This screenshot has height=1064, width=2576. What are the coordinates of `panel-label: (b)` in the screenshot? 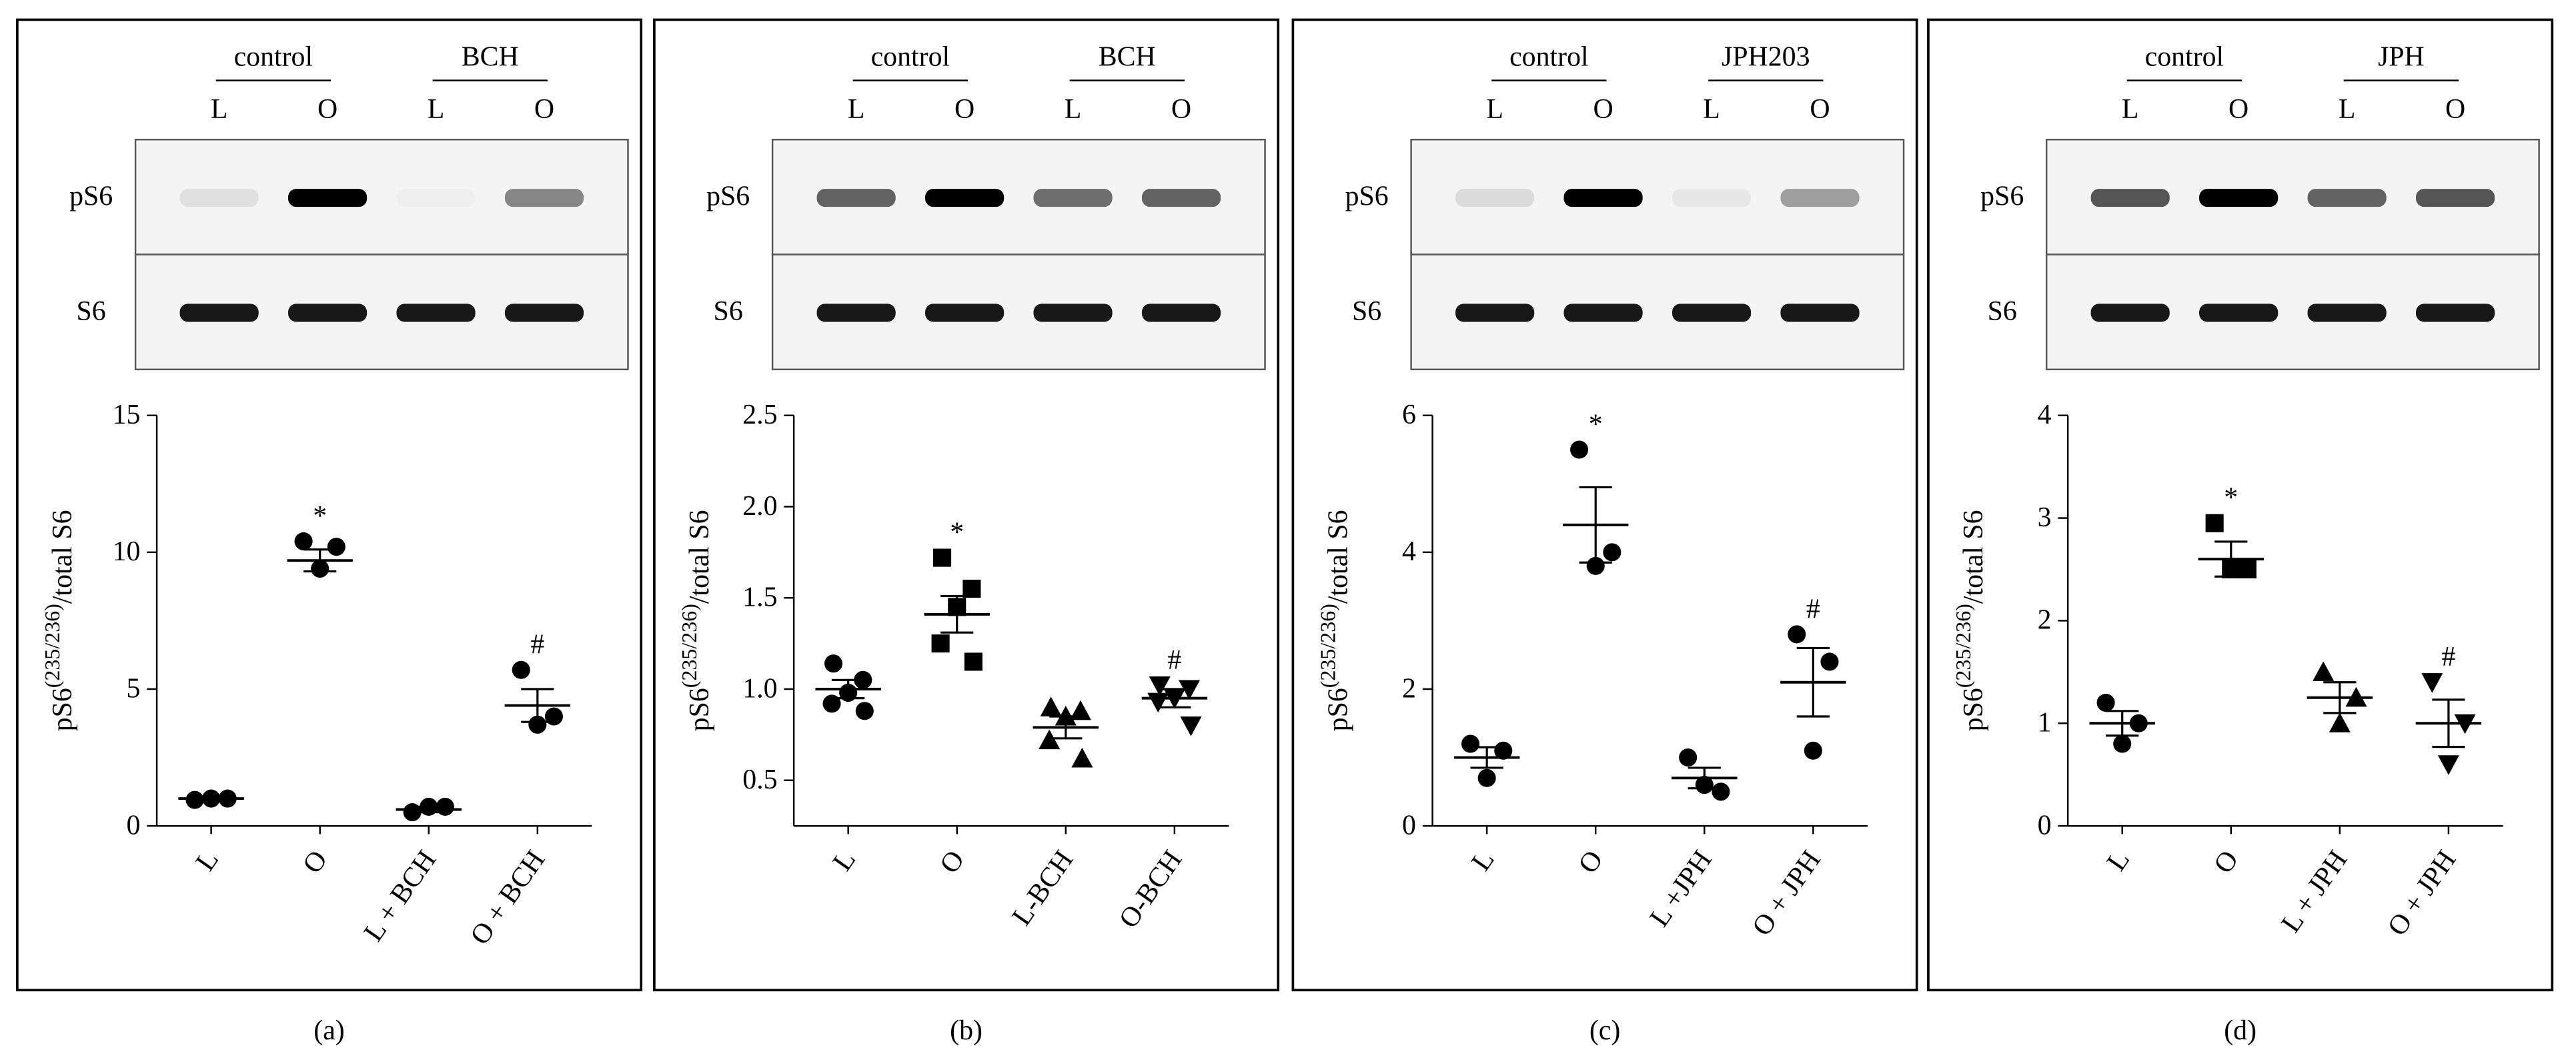 It's located at (967, 1030).